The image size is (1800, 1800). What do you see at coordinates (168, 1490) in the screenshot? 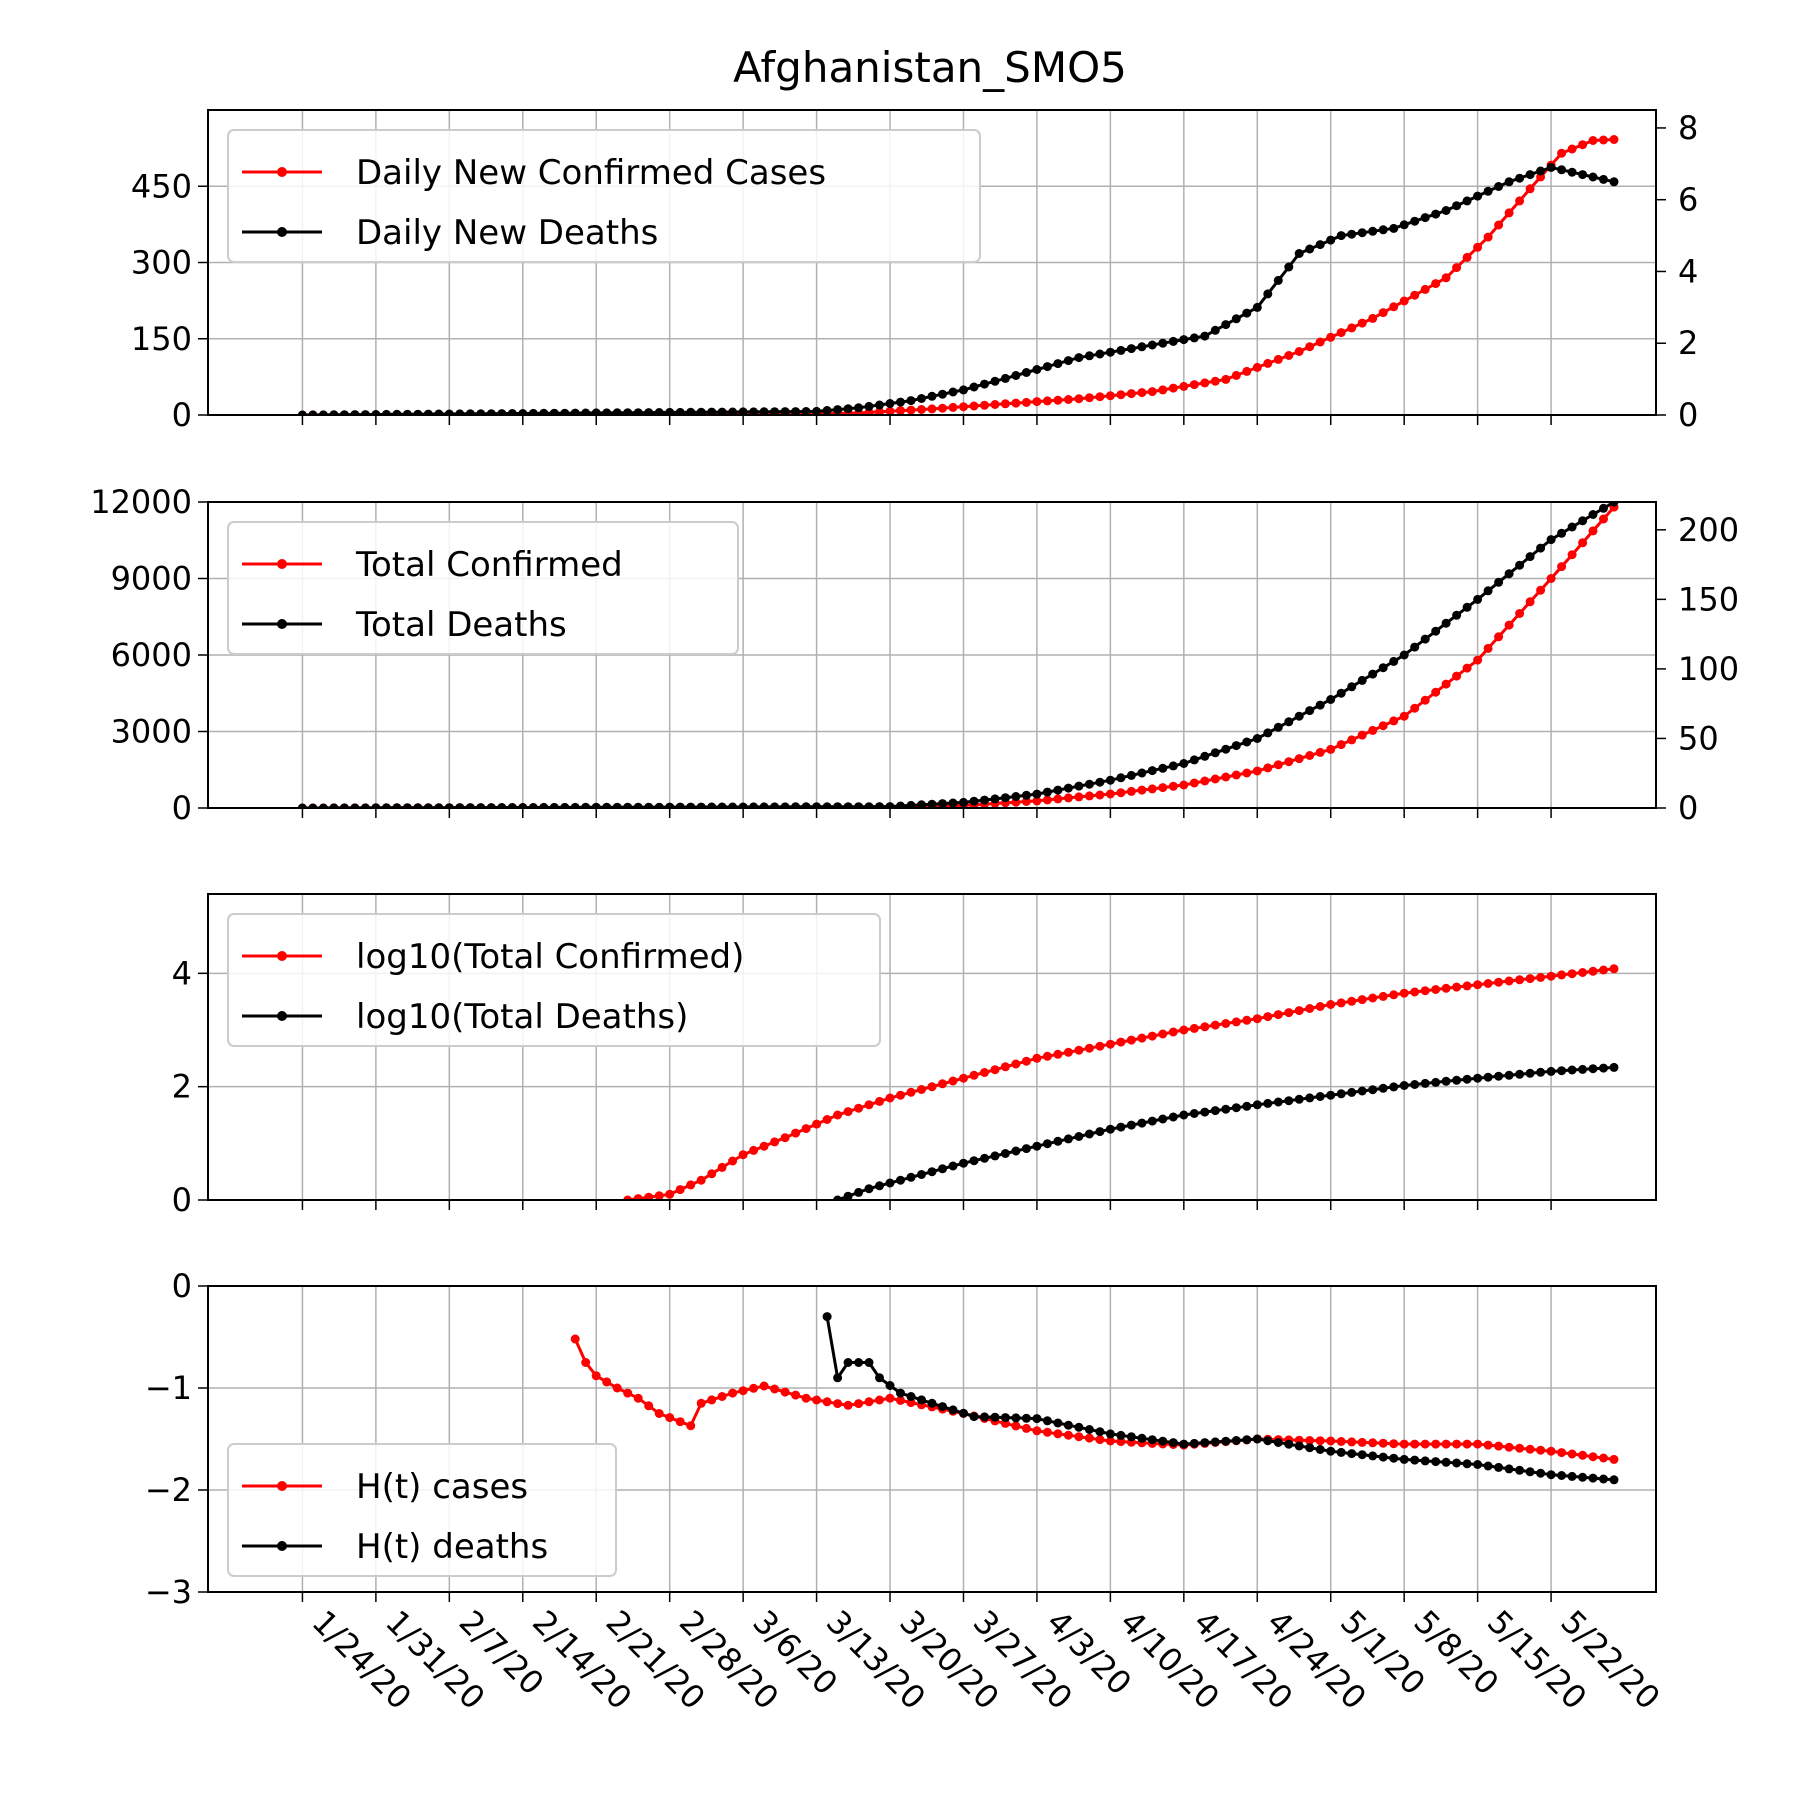
I see `y-tick-label: −2` at bounding box center [168, 1490].